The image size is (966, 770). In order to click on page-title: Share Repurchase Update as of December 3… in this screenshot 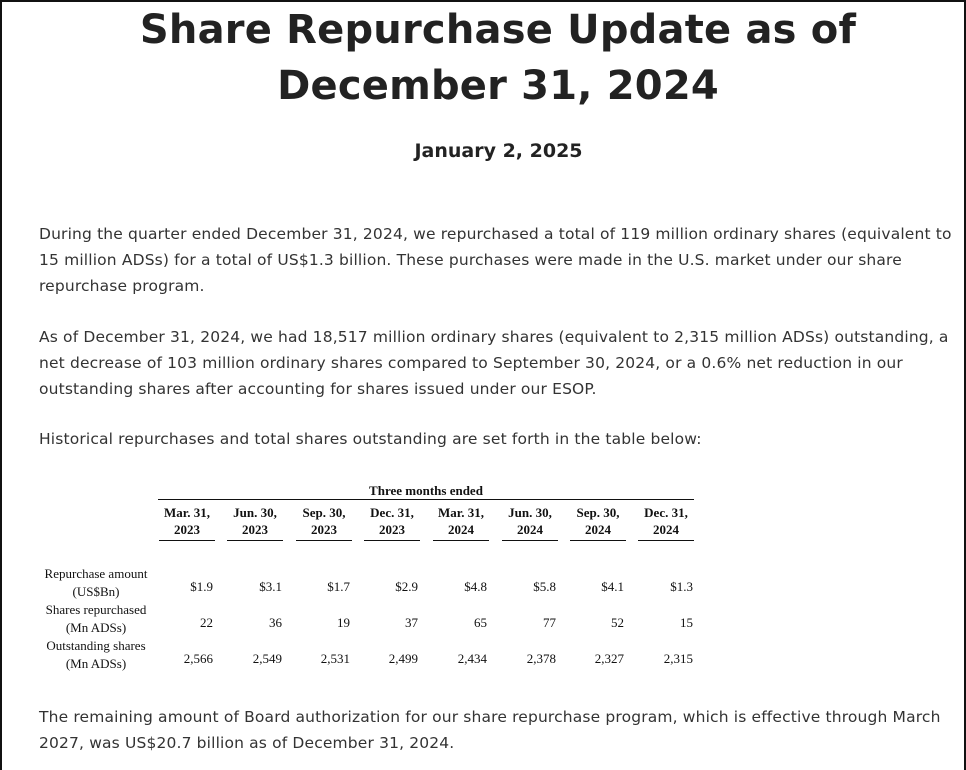, I will do `click(498, 58)`.